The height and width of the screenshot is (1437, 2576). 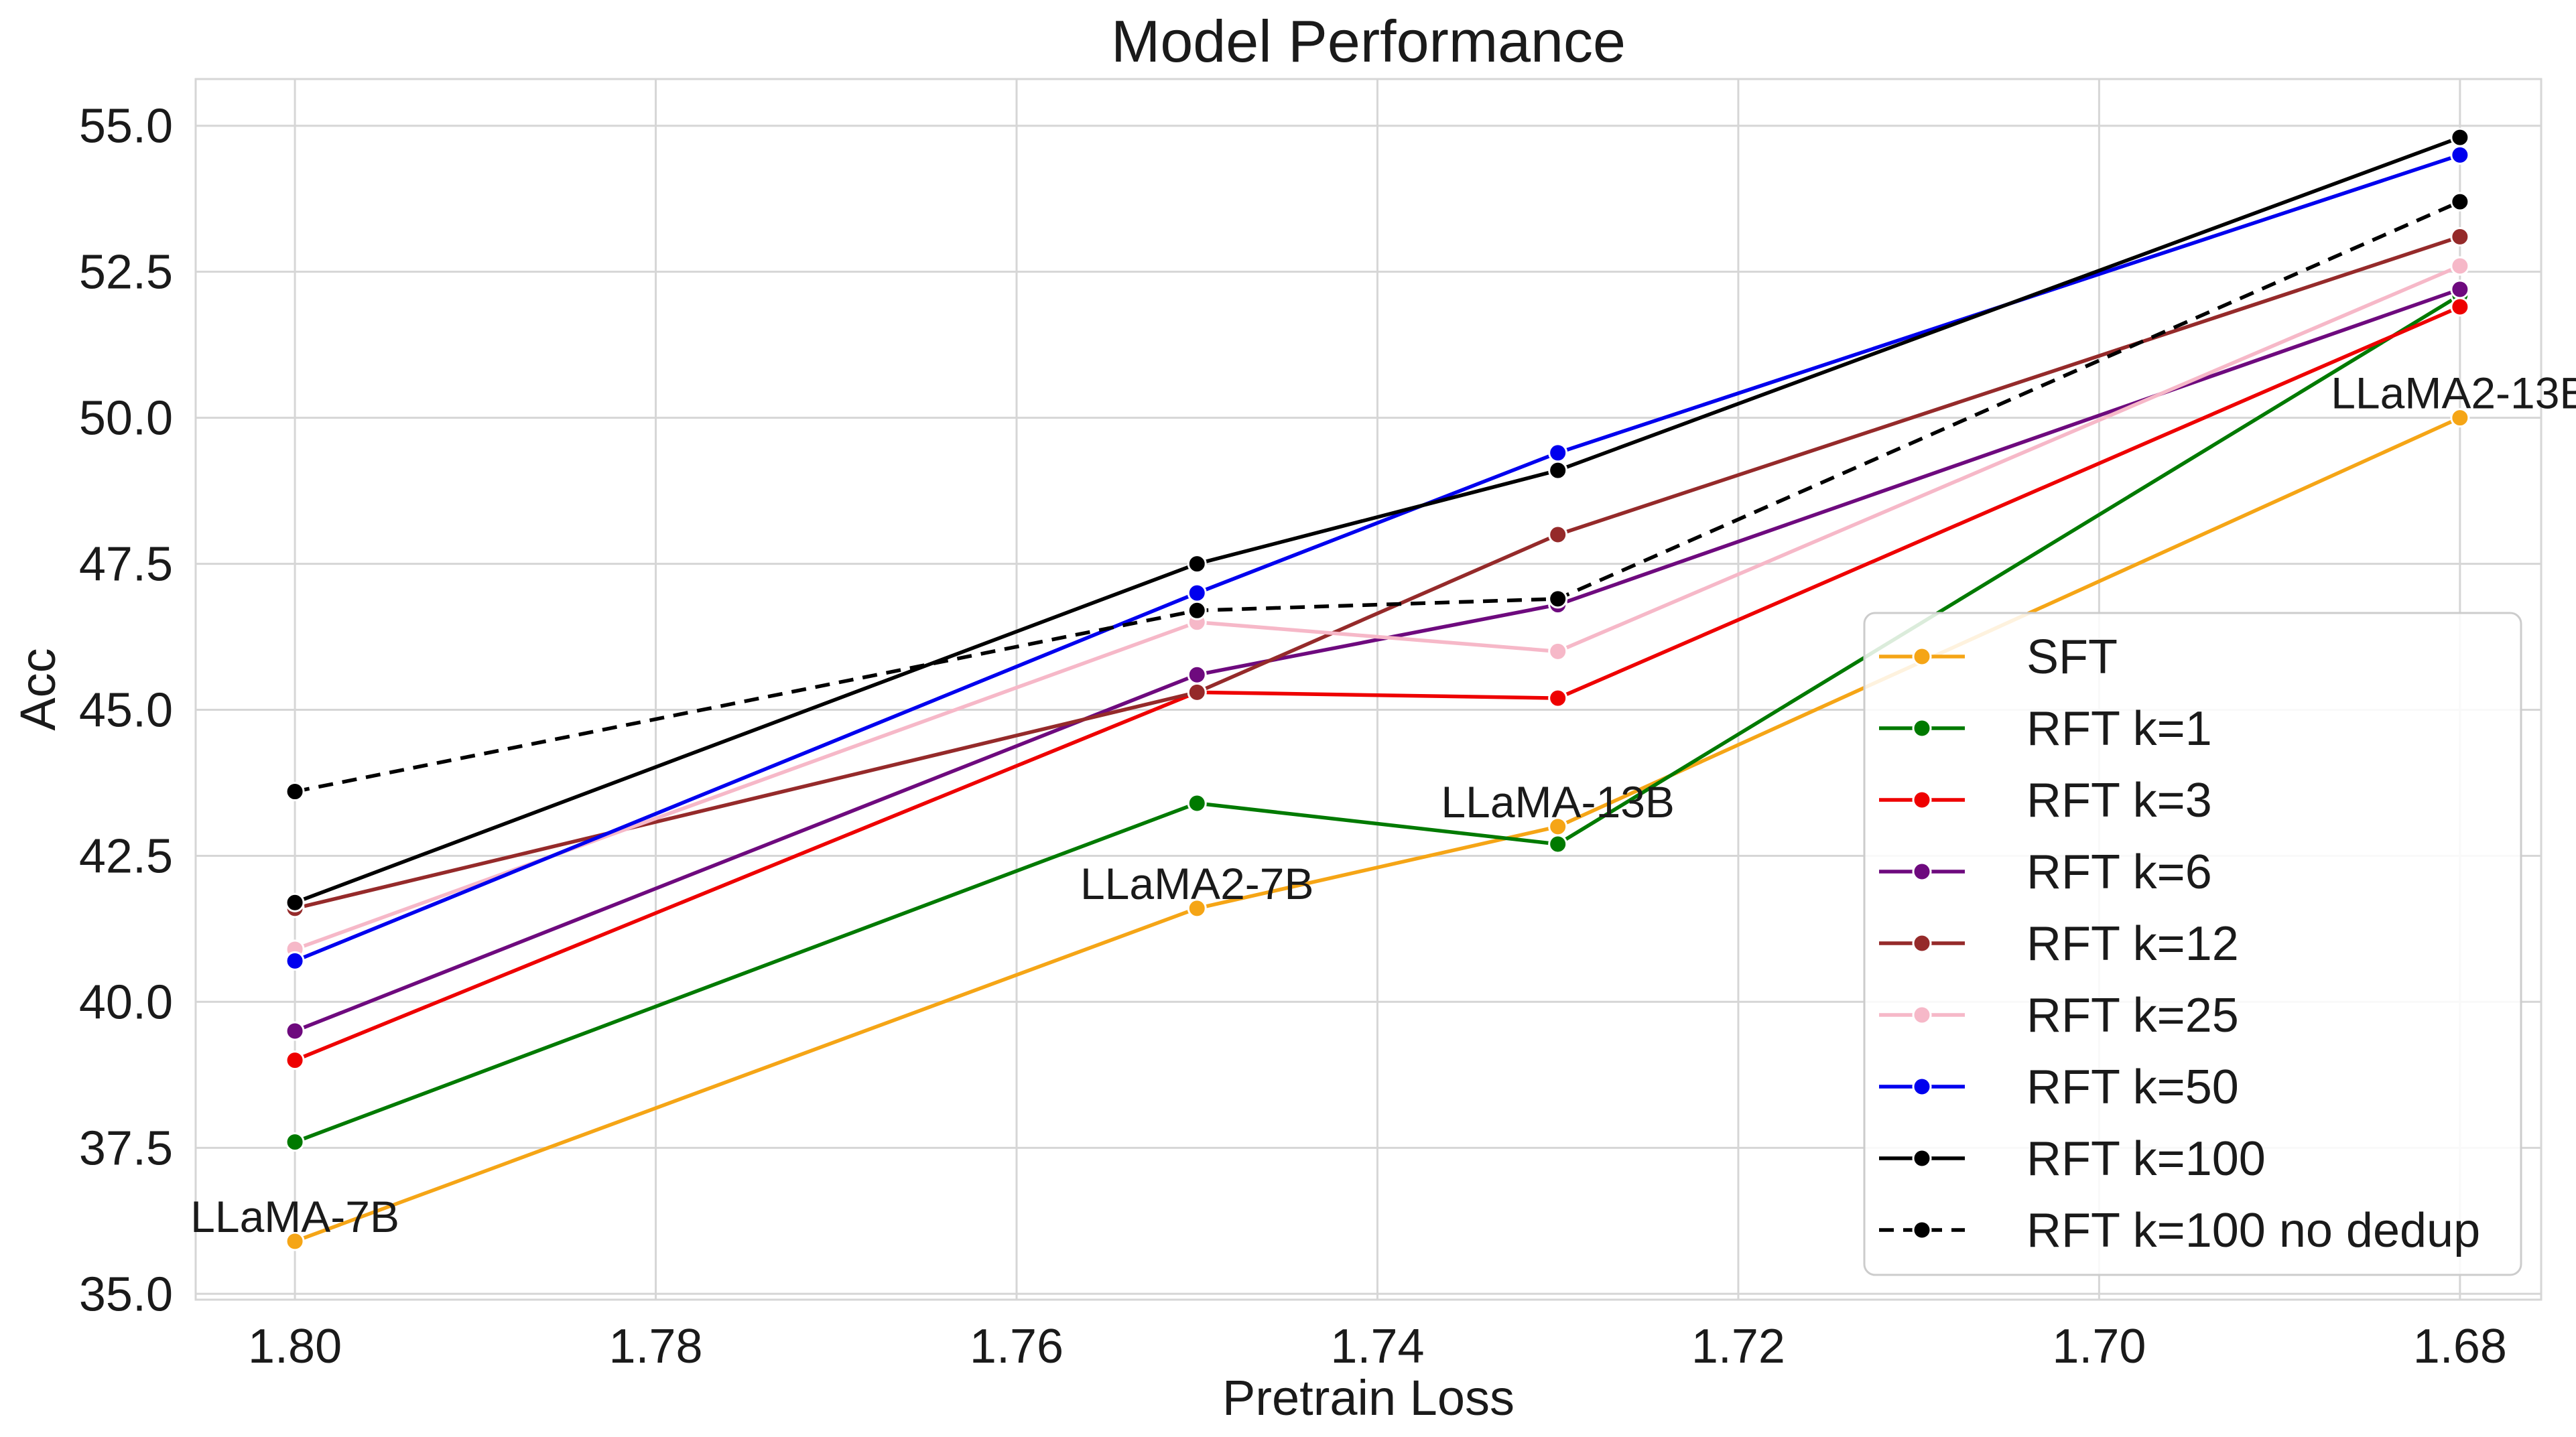 I want to click on annotation-label: LLaMA2-13B, so click(x=2453, y=393).